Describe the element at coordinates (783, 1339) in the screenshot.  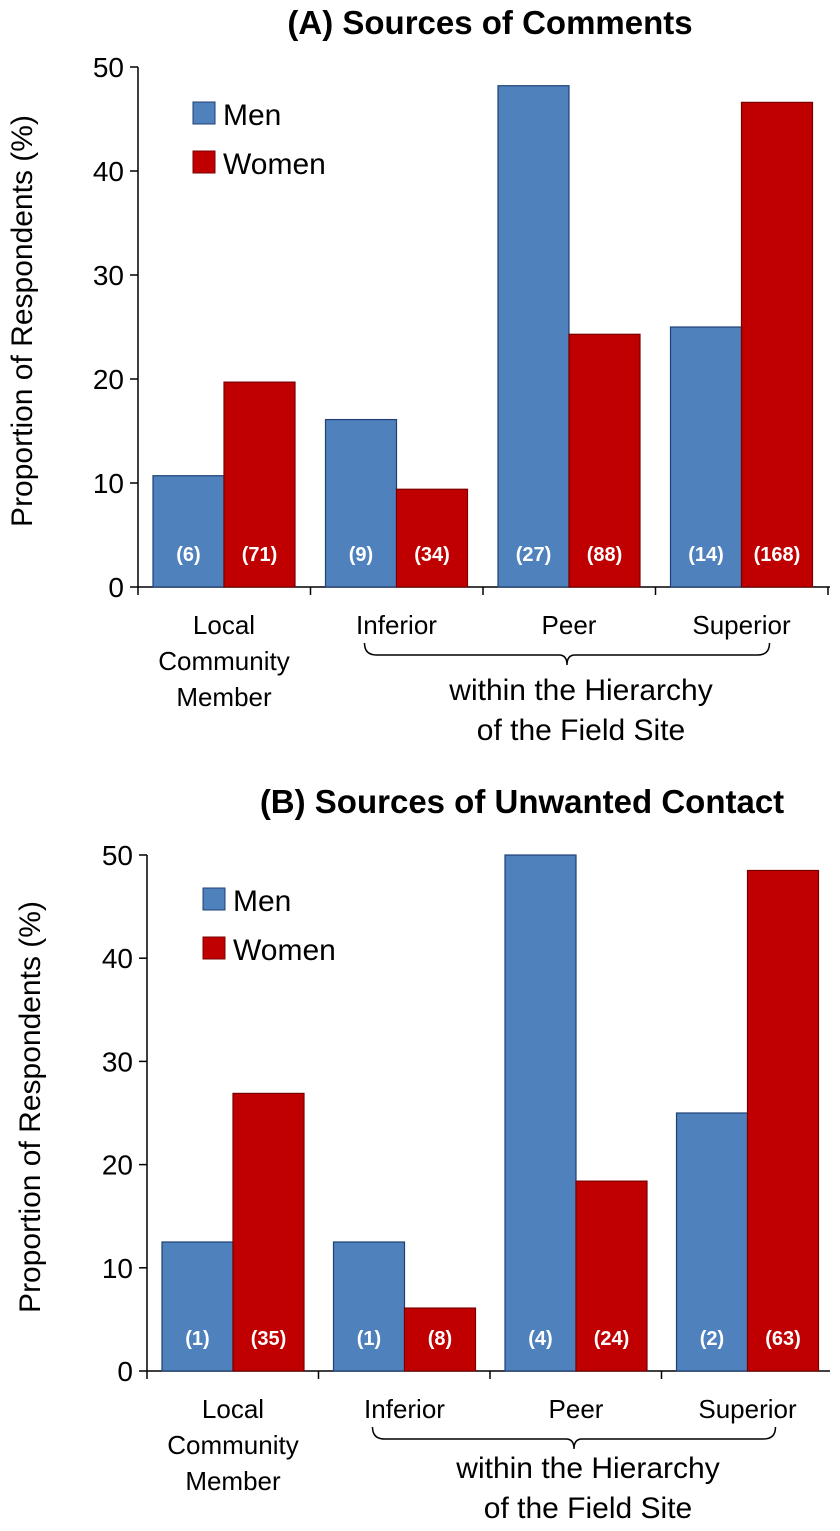
I see `bar-count-label: (63)` at that location.